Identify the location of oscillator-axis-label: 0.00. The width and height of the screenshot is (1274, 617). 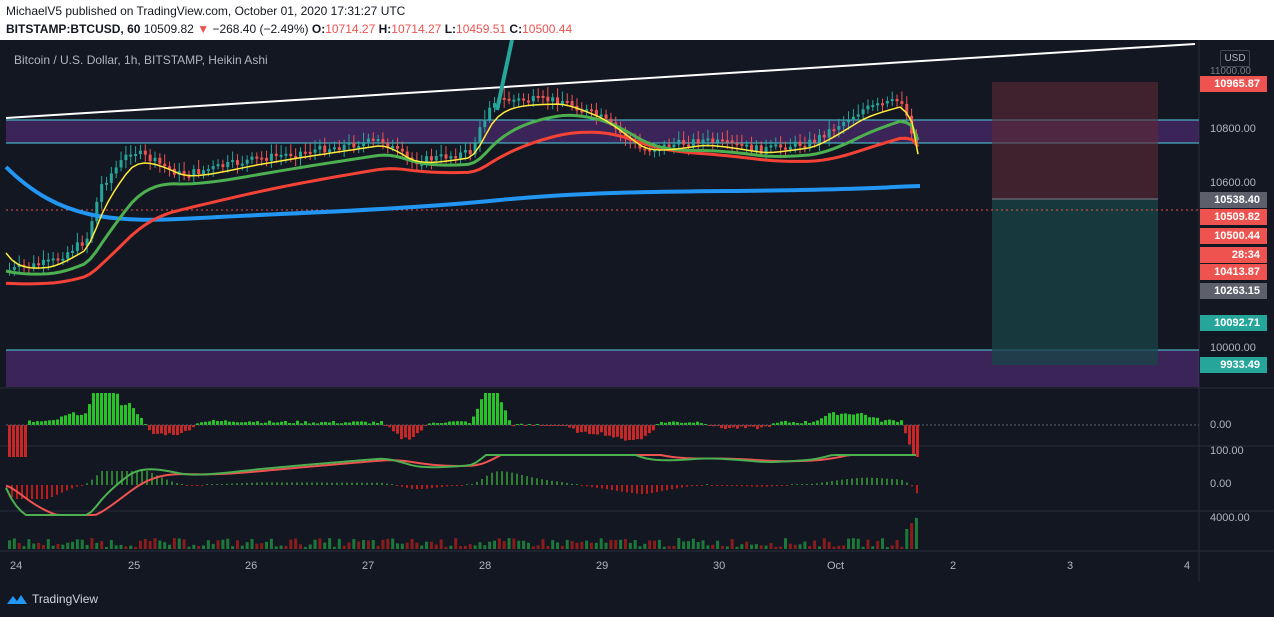
(1221, 425).